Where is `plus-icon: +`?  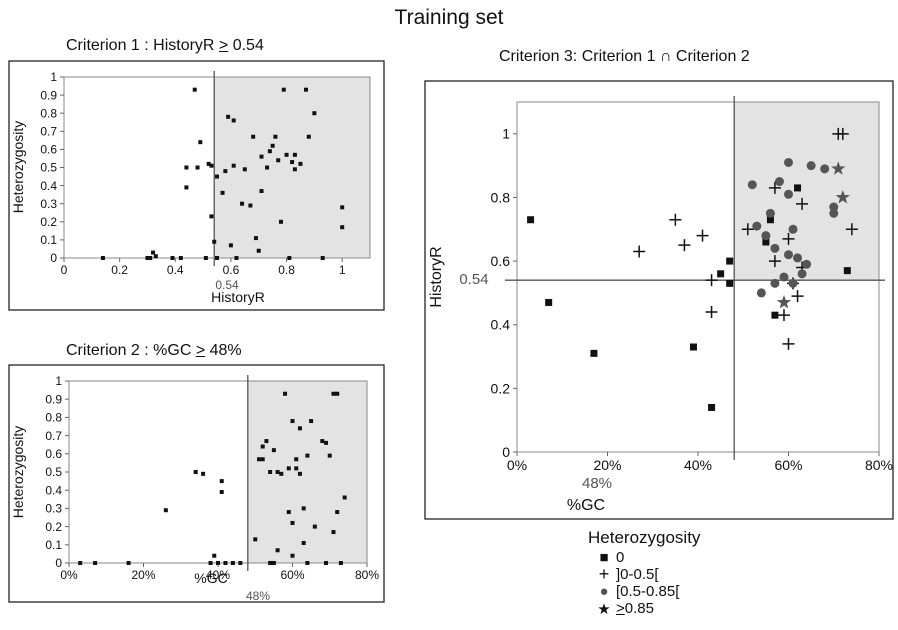 plus-icon: + is located at coordinates (604, 574).